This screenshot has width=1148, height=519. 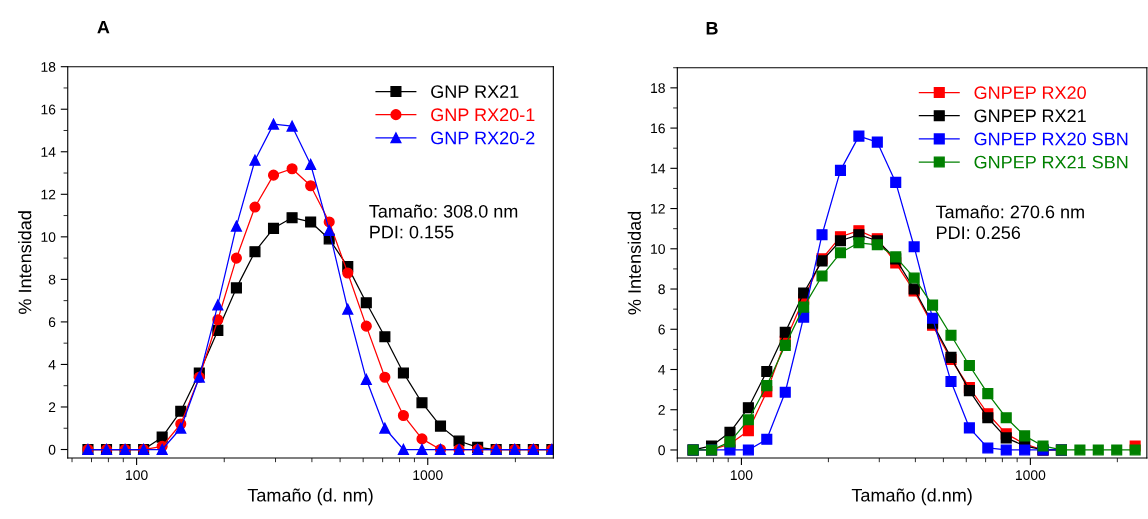 What do you see at coordinates (911, 497) in the screenshot?
I see `x-axis-title: Tamaño (d.nm)` at bounding box center [911, 497].